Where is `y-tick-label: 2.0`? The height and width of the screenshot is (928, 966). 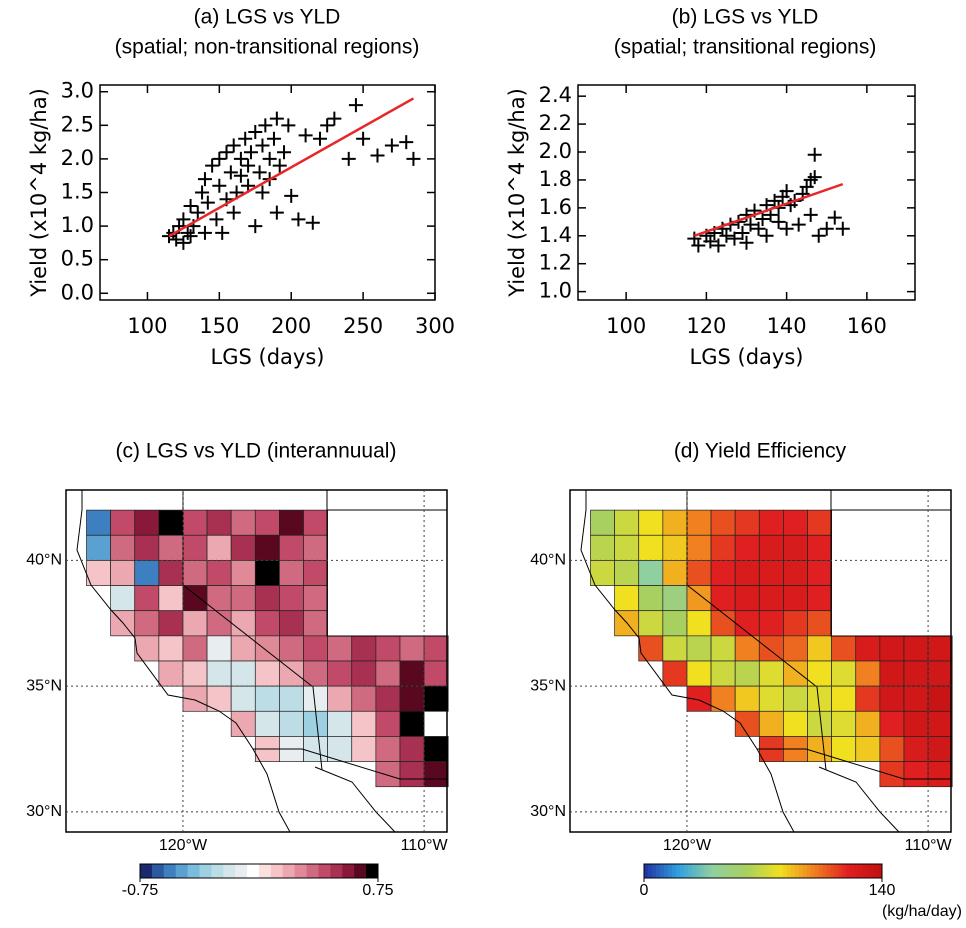
y-tick-label: 2.0 is located at coordinates (77, 158).